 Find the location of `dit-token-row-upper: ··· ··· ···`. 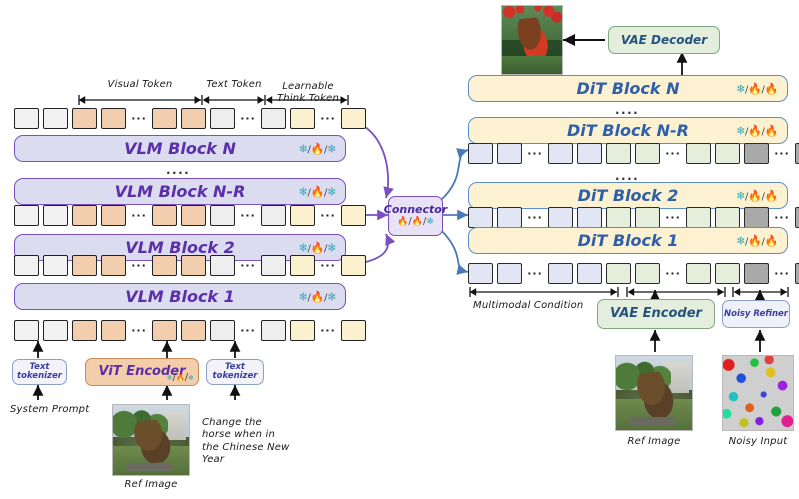

dit-token-row-upper: ··· ··· ··· is located at coordinates (633, 153).